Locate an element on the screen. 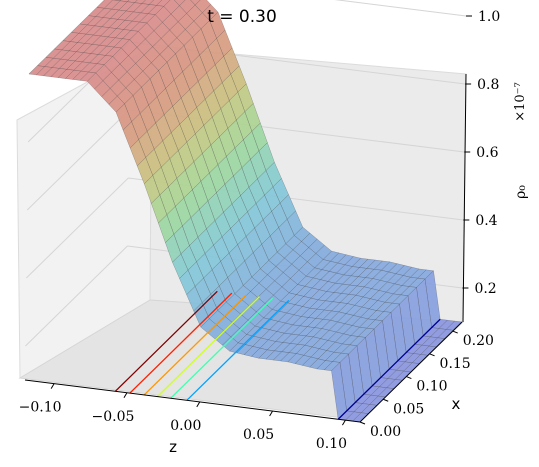 The image size is (539, 467). rho-tick-label: 0.6 is located at coordinates (487, 153).